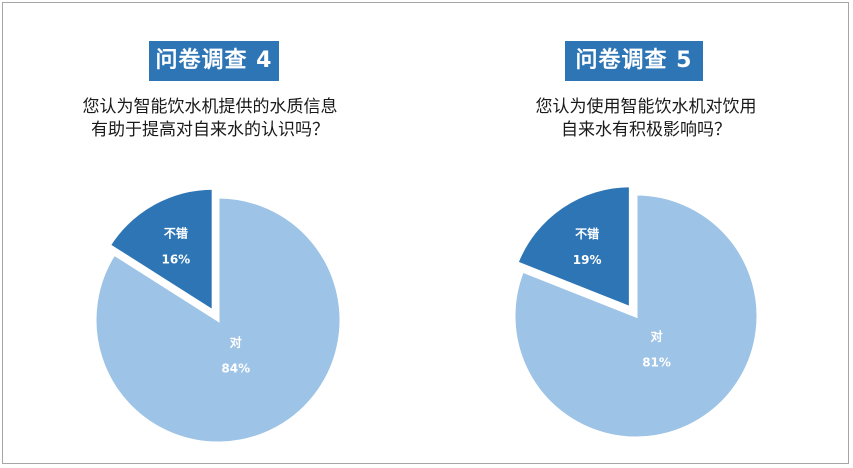  I want to click on slice-value-label: 19%, so click(587, 260).